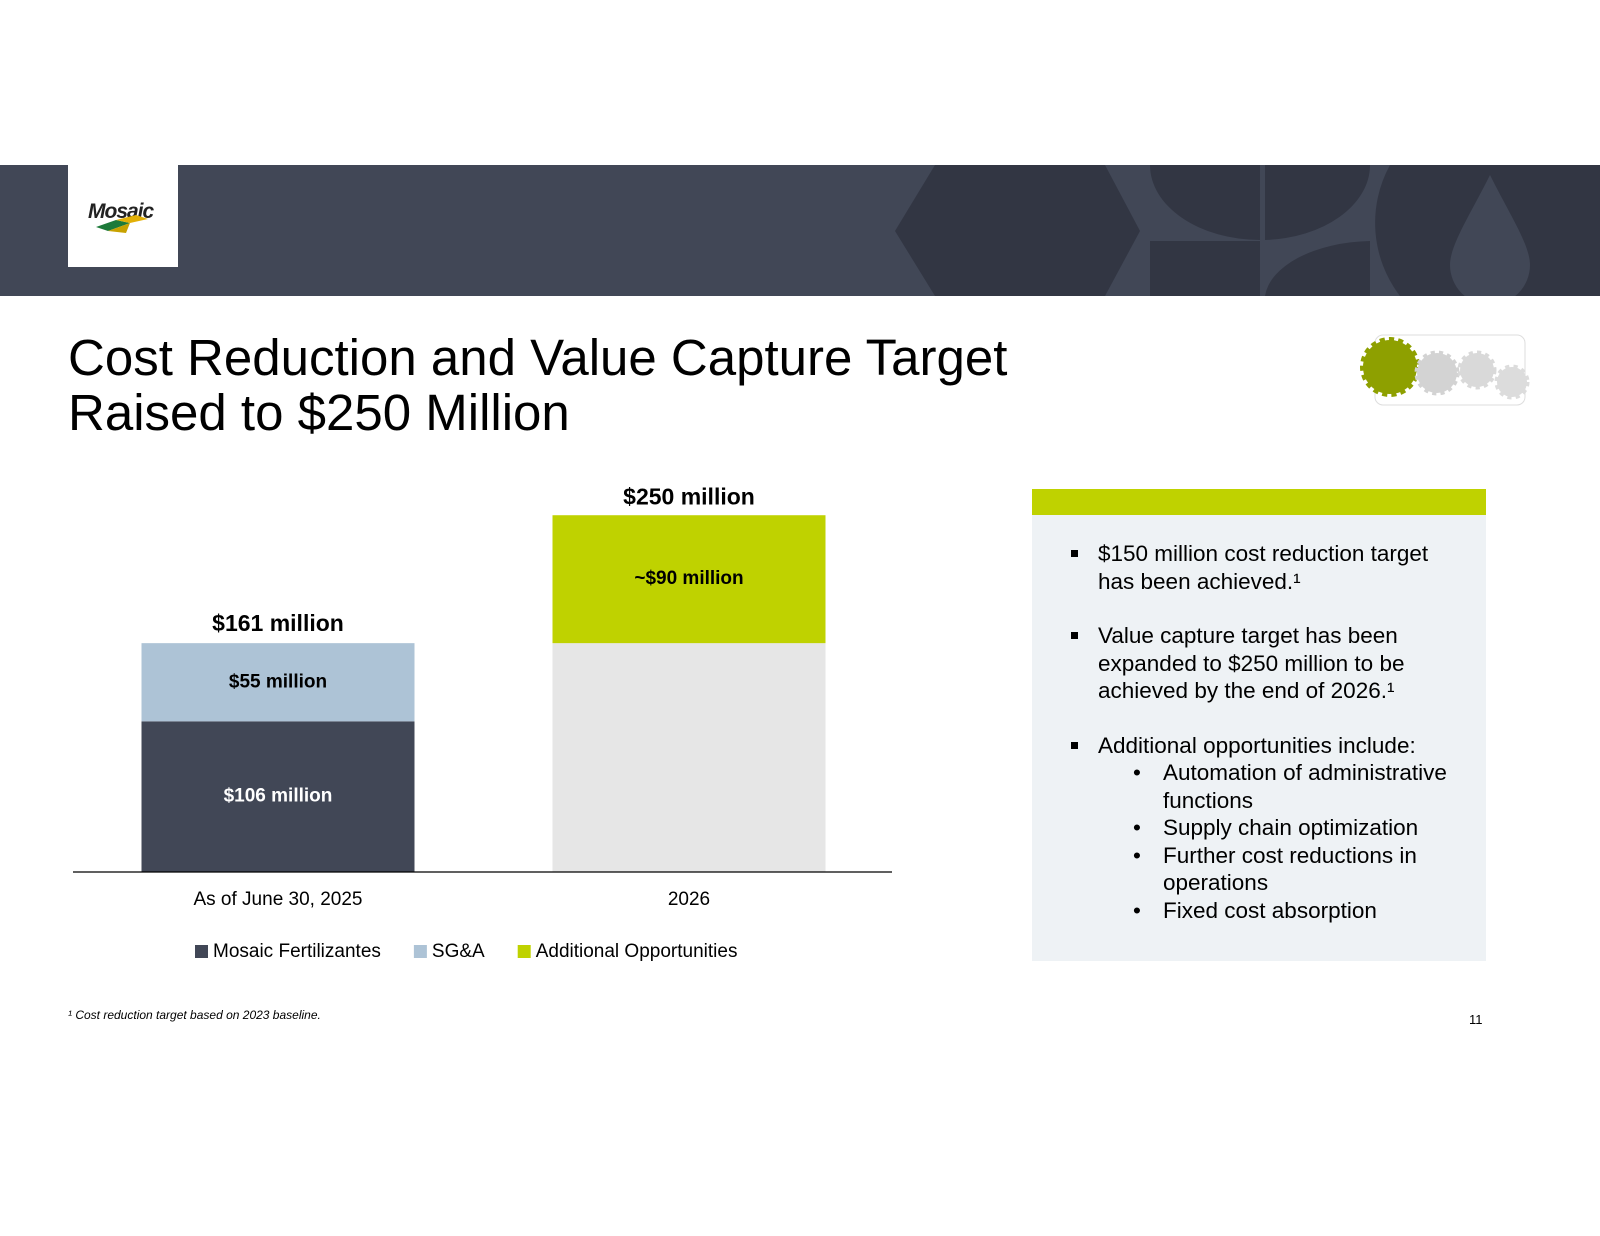 The height and width of the screenshot is (1236, 1600). I want to click on sub-bullet: Fixed cost absorption, so click(1300, 911).